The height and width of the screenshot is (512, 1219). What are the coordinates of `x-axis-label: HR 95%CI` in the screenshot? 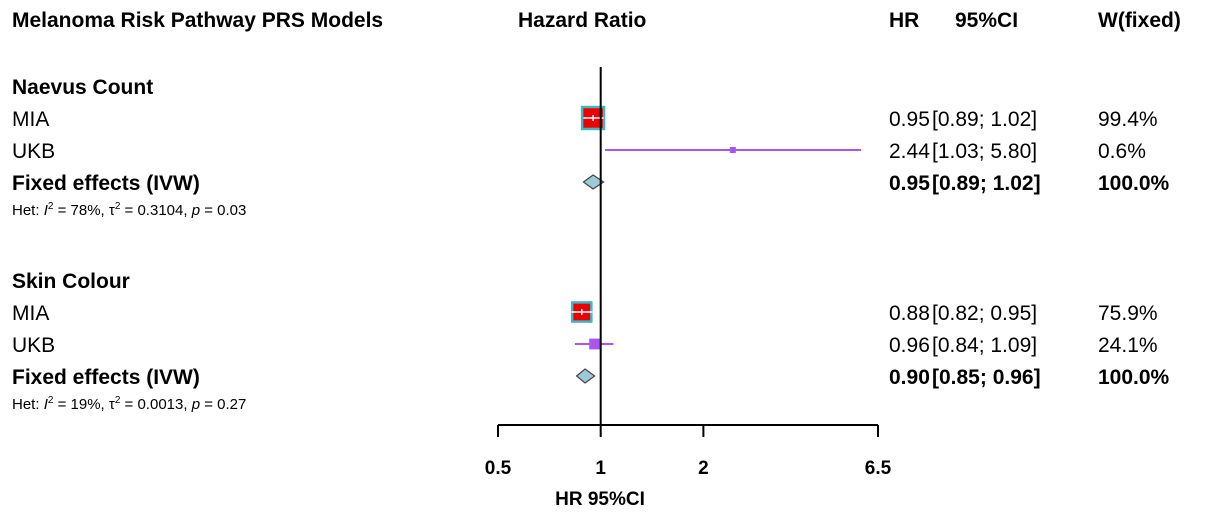 It's located at (600, 499).